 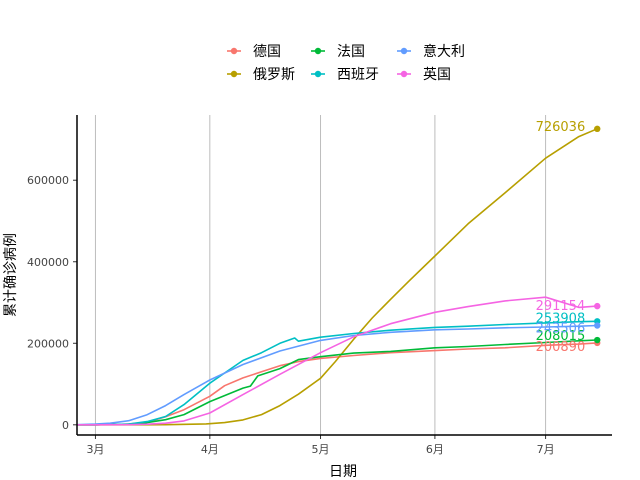 What do you see at coordinates (95, 449) in the screenshot?
I see `x-tick-label: 3月` at bounding box center [95, 449].